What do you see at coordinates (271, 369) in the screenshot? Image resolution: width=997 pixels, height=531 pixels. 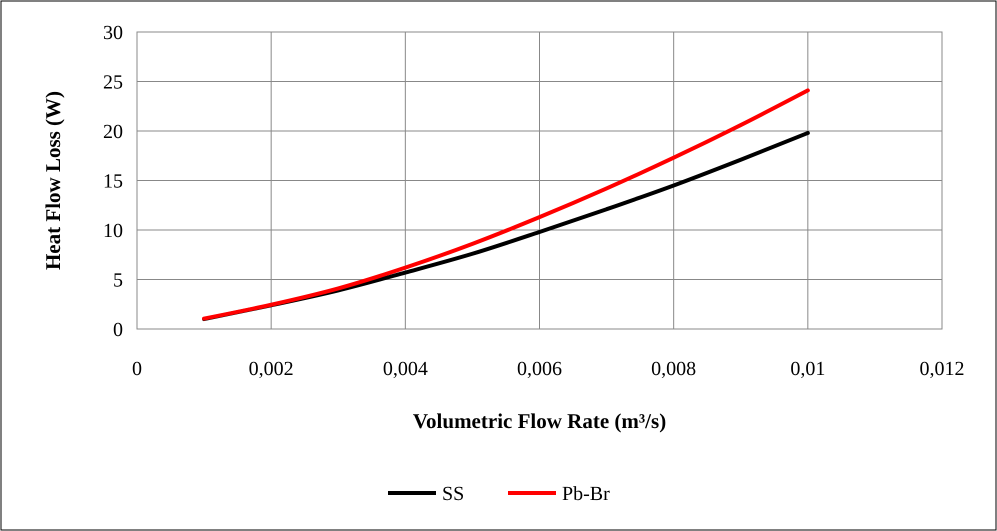 I see `x-tick-label: 0,002` at bounding box center [271, 369].